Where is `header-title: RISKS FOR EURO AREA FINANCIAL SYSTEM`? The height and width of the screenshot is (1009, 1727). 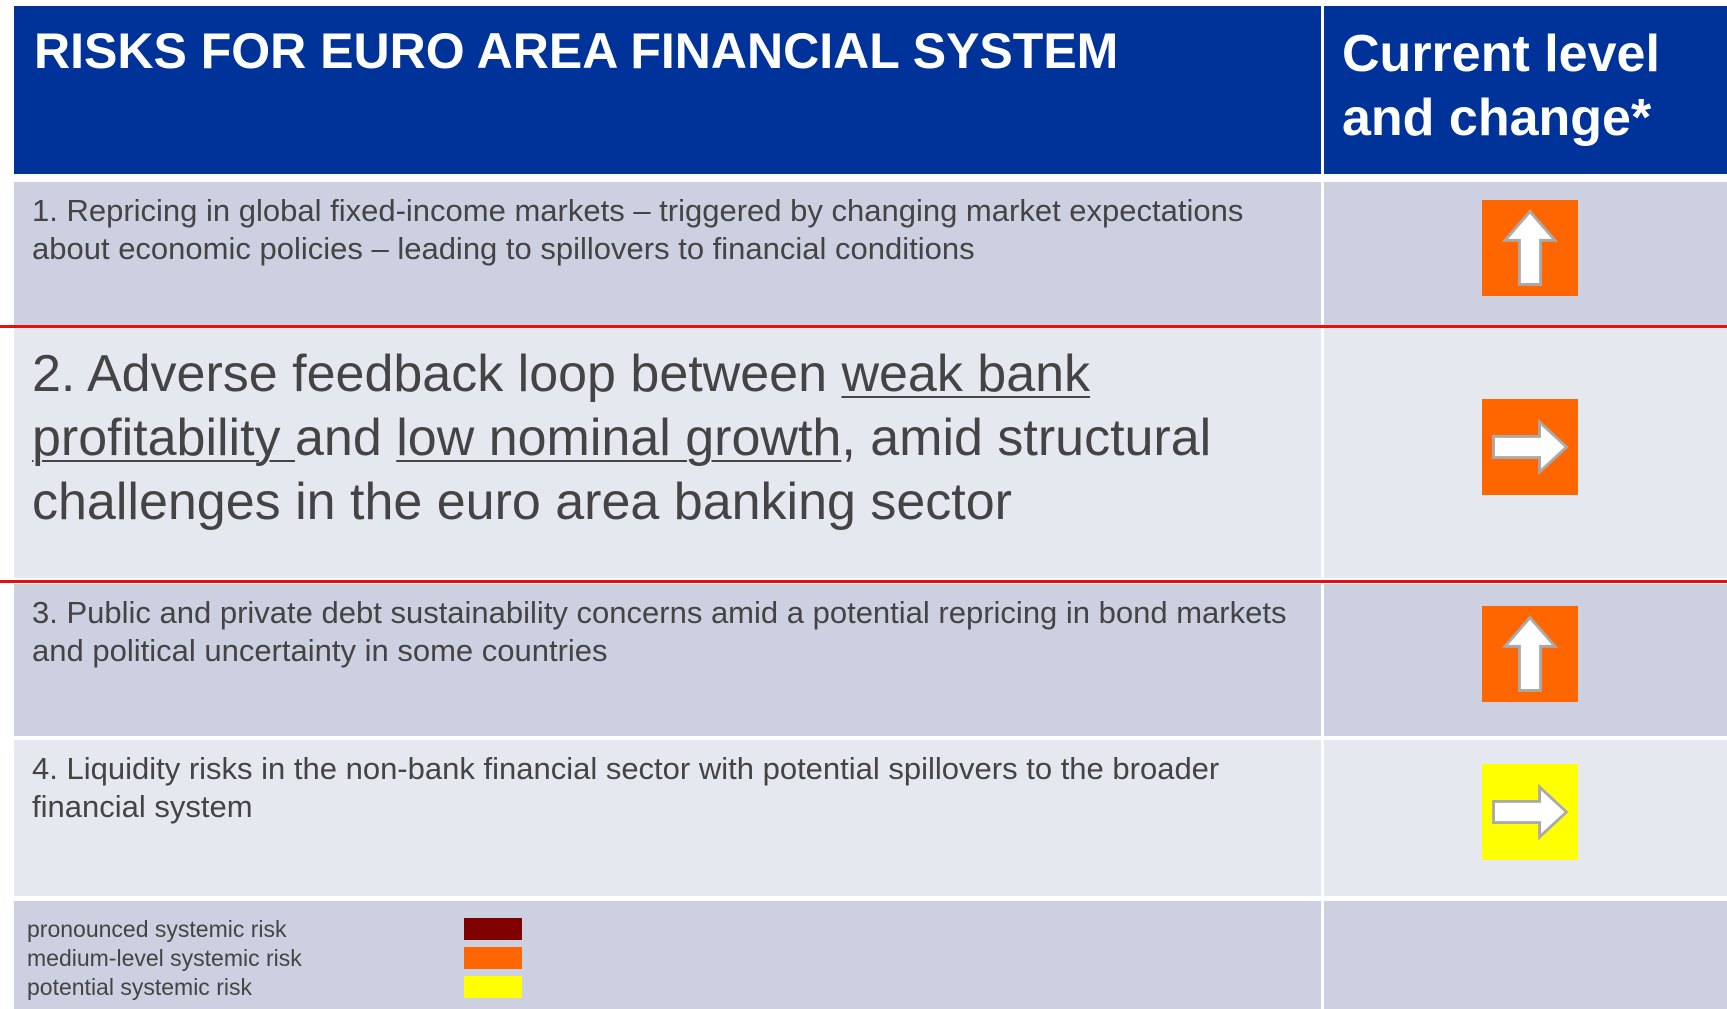 header-title: RISKS FOR EURO AREA FINANCIAL SYSTEM is located at coordinates (667, 90).